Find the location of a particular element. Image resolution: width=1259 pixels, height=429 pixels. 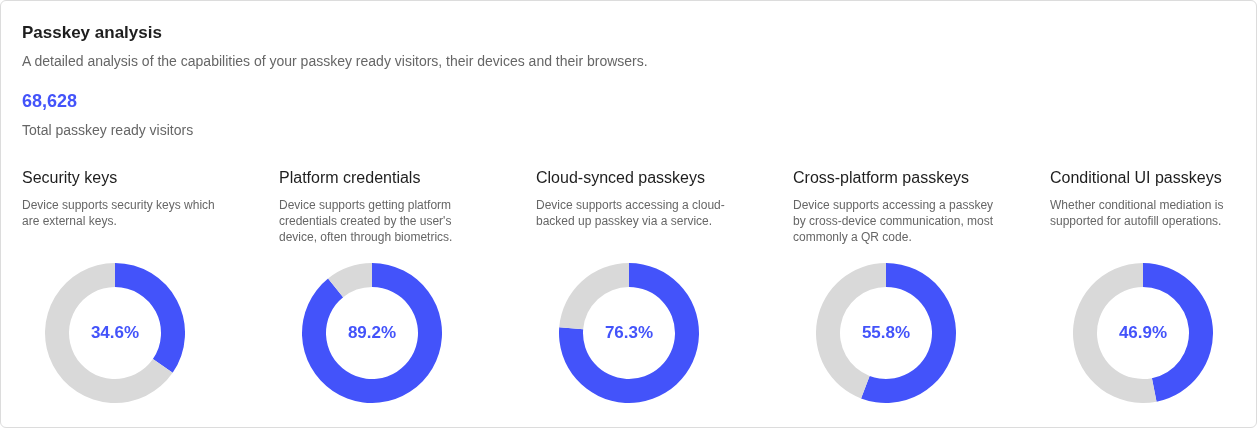

data-label: 55.8% is located at coordinates (886, 332).